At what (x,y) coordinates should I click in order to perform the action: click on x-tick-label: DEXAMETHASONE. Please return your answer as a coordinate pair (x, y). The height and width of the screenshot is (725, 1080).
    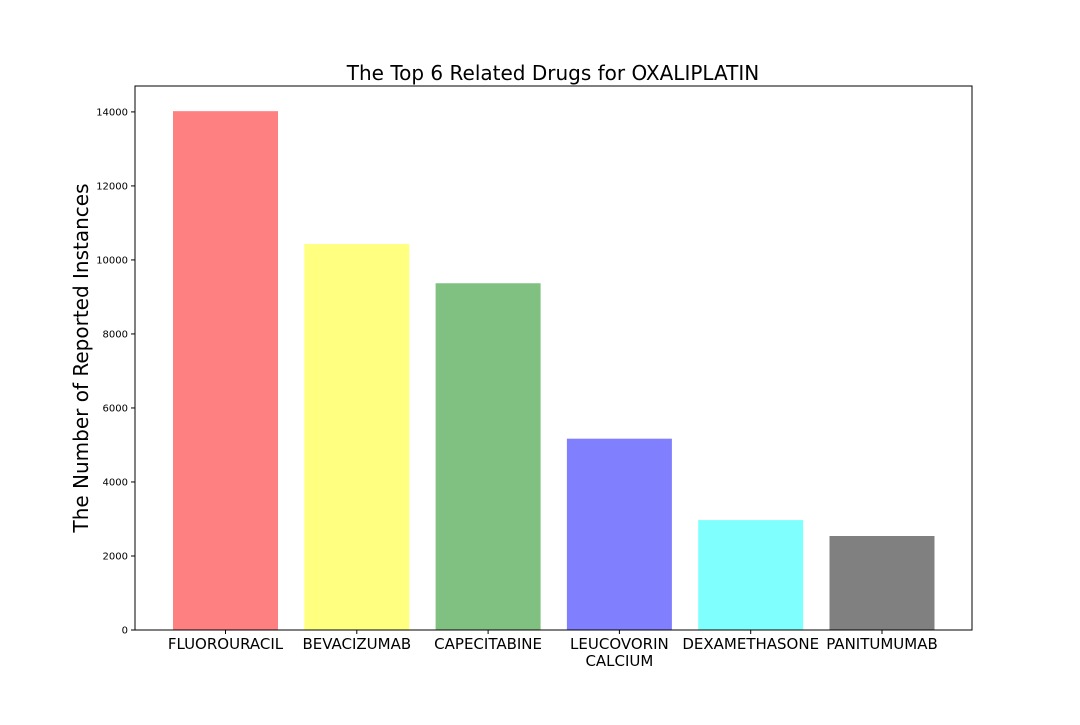
    Looking at the image, I should click on (750, 644).